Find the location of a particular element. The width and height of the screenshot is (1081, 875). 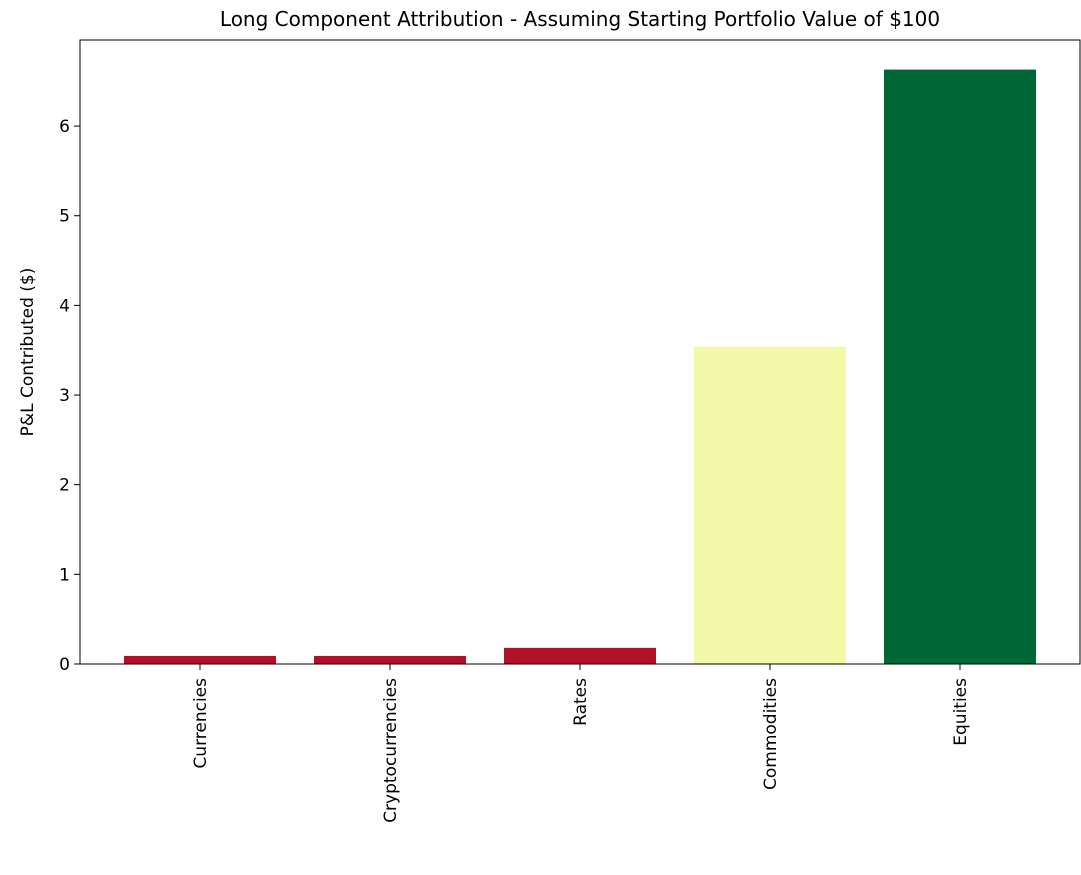

y-axis-label: P&L Contributed ($) is located at coordinates (28, 352).